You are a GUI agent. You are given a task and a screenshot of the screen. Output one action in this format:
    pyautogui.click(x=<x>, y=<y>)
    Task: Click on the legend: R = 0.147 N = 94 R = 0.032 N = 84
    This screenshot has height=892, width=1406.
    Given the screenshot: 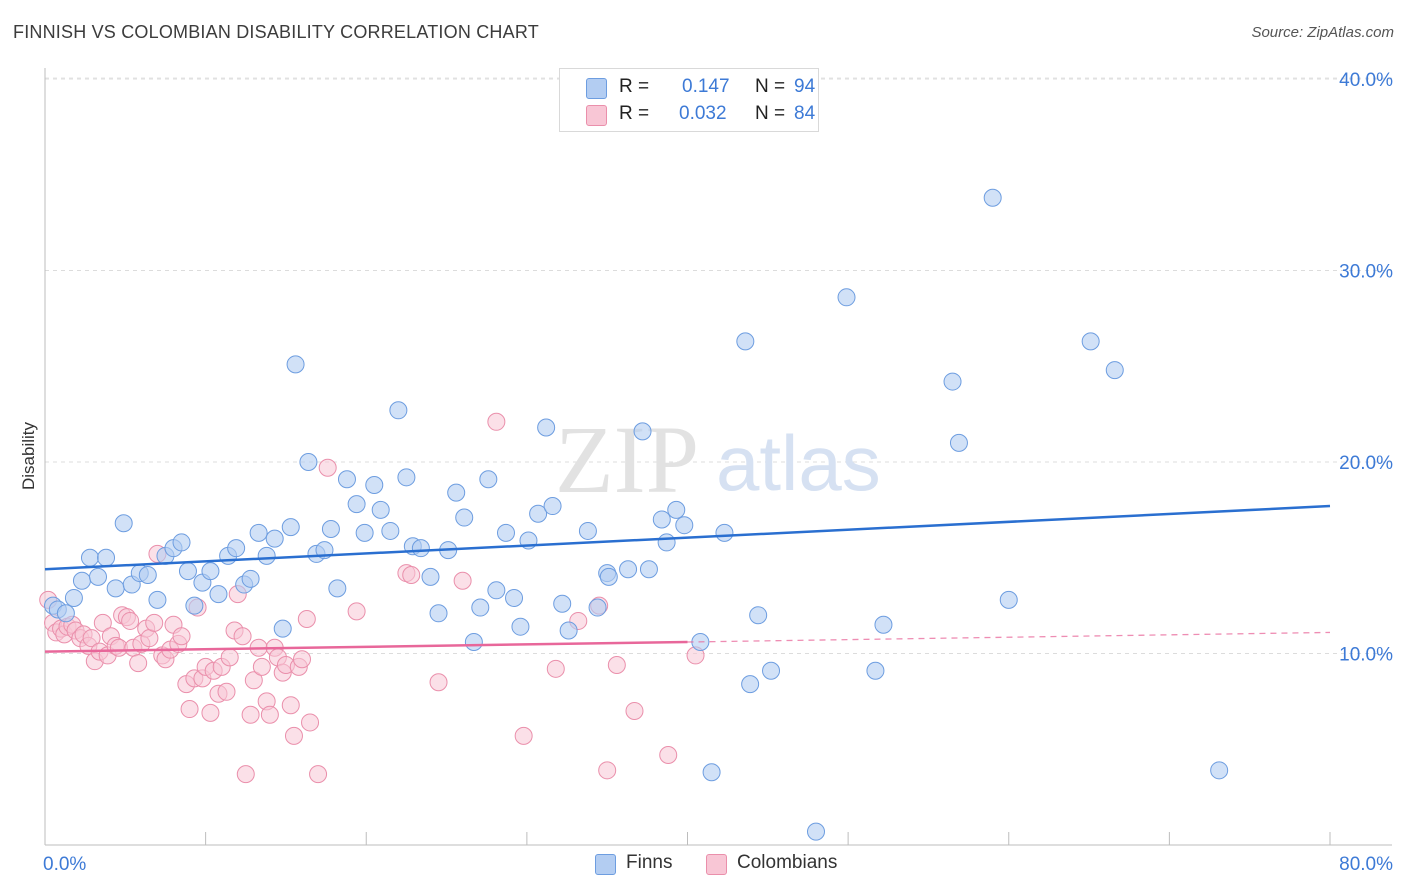 What is the action you would take?
    pyautogui.click(x=689, y=100)
    